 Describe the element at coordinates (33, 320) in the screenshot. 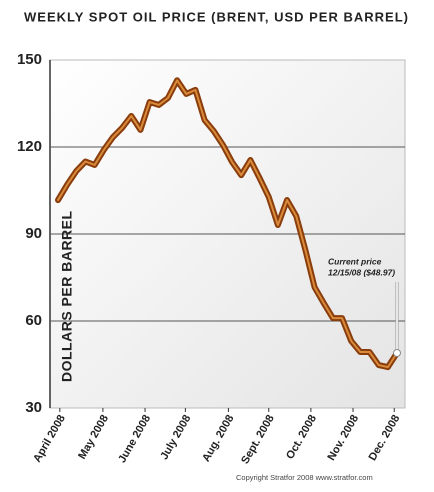

I see `y-tick-label: 60` at that location.